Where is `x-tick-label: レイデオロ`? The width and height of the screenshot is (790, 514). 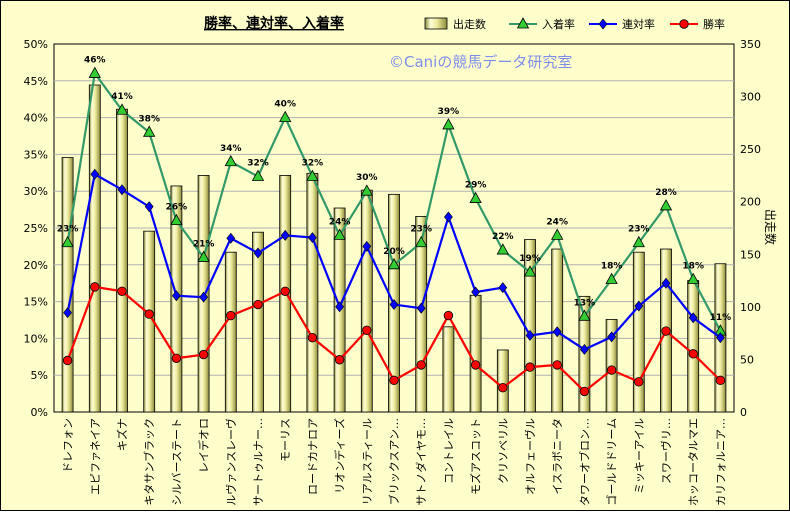
x-tick-label: レイデオロ is located at coordinates (204, 445).